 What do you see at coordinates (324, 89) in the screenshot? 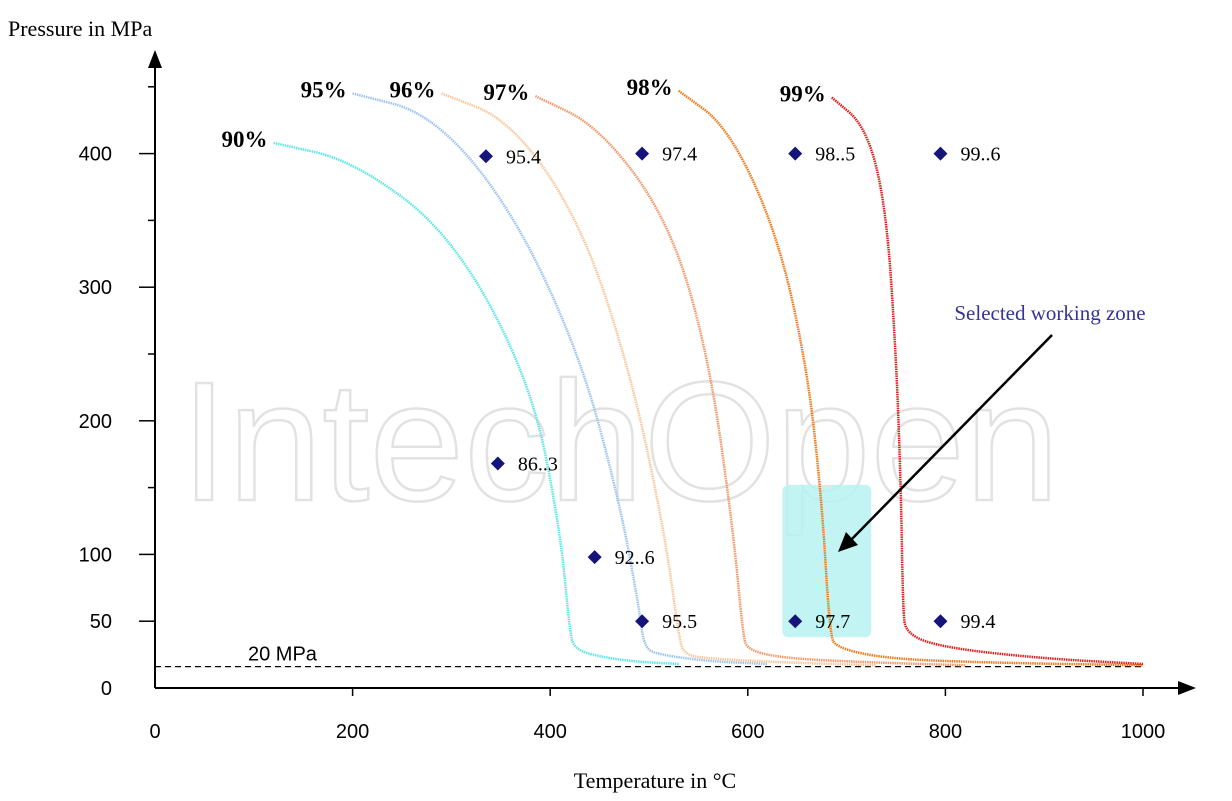
I see `series-label: 95%` at bounding box center [324, 89].